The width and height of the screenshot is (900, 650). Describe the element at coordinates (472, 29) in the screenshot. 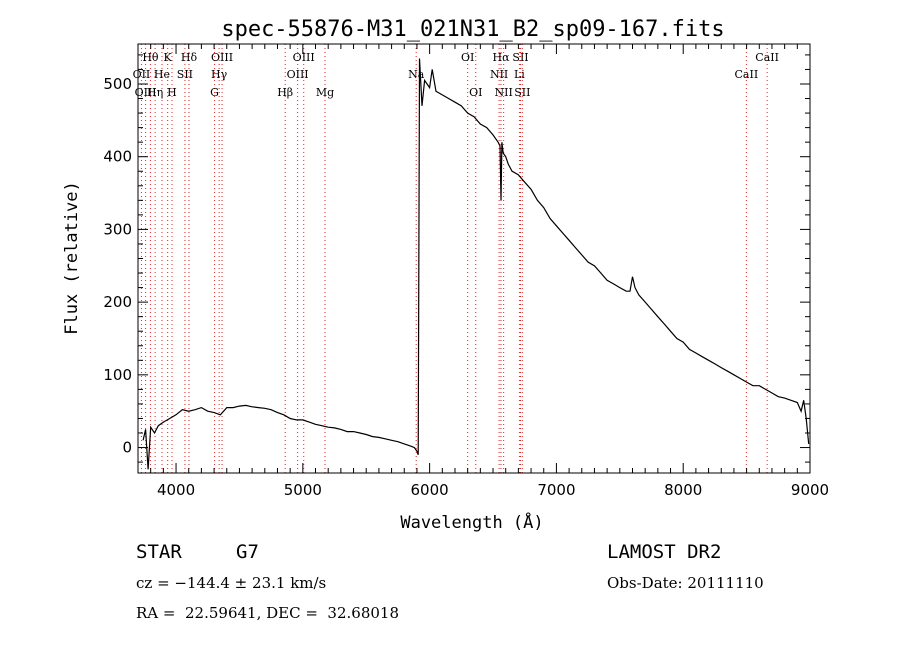

I see `chart-title: spec-55876-M31_021N31_B2_sp09-167.fits` at that location.